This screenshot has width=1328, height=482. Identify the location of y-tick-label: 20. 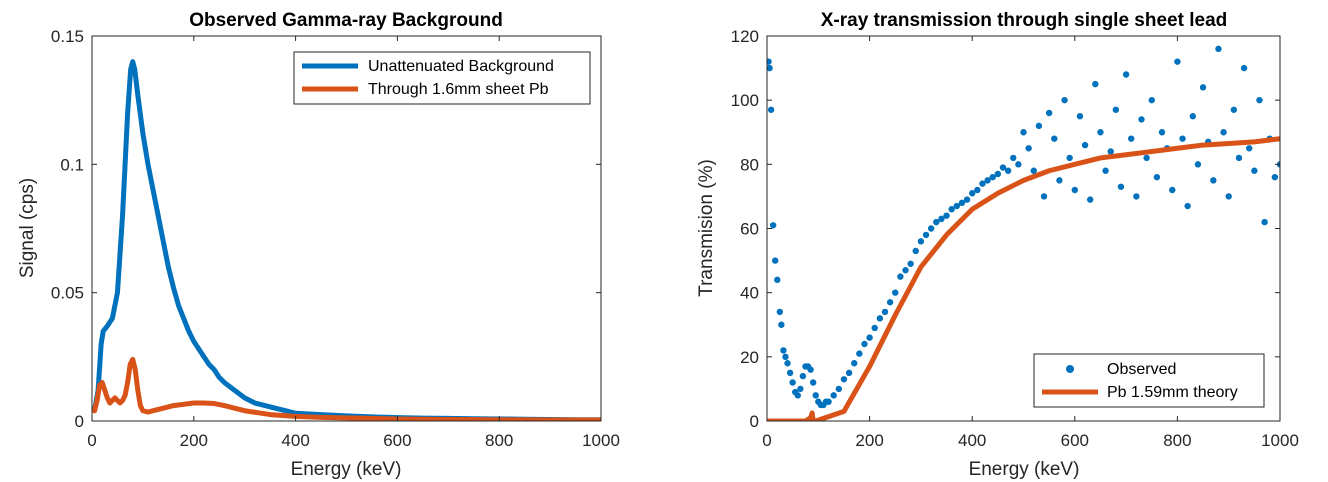
(749, 357).